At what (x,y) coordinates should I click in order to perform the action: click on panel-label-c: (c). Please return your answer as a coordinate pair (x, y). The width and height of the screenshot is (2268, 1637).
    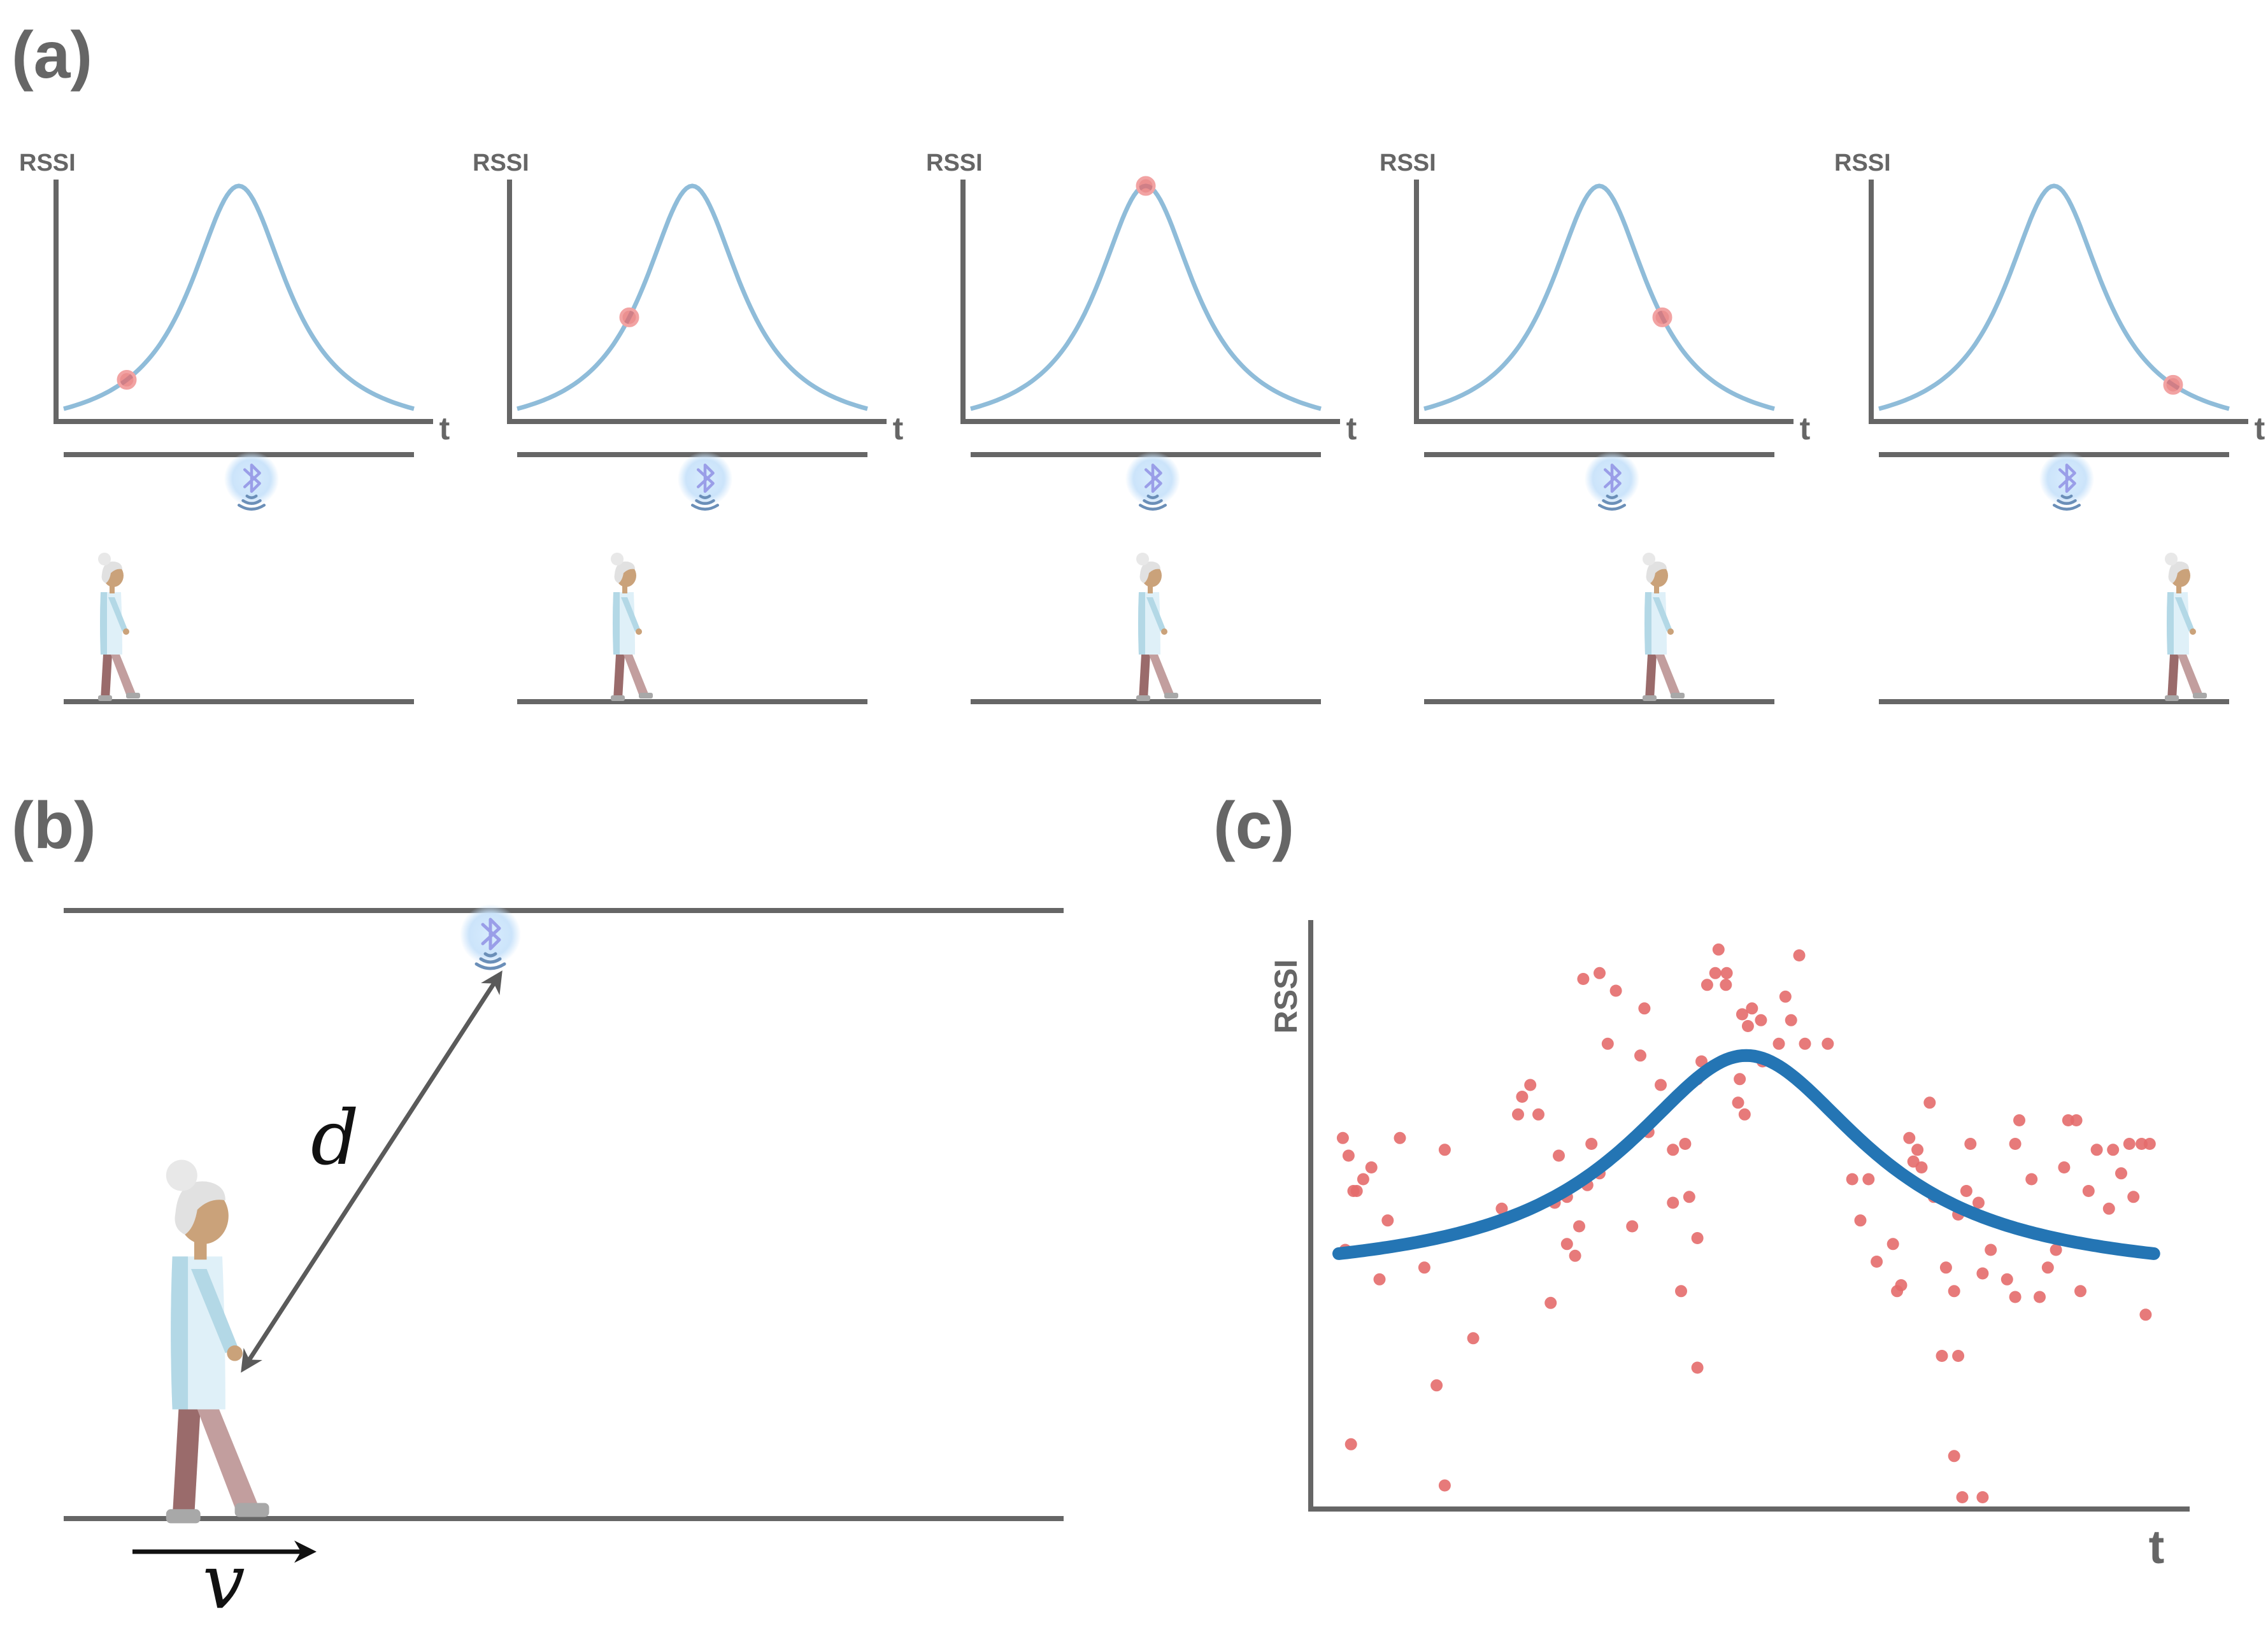
    Looking at the image, I should click on (1253, 826).